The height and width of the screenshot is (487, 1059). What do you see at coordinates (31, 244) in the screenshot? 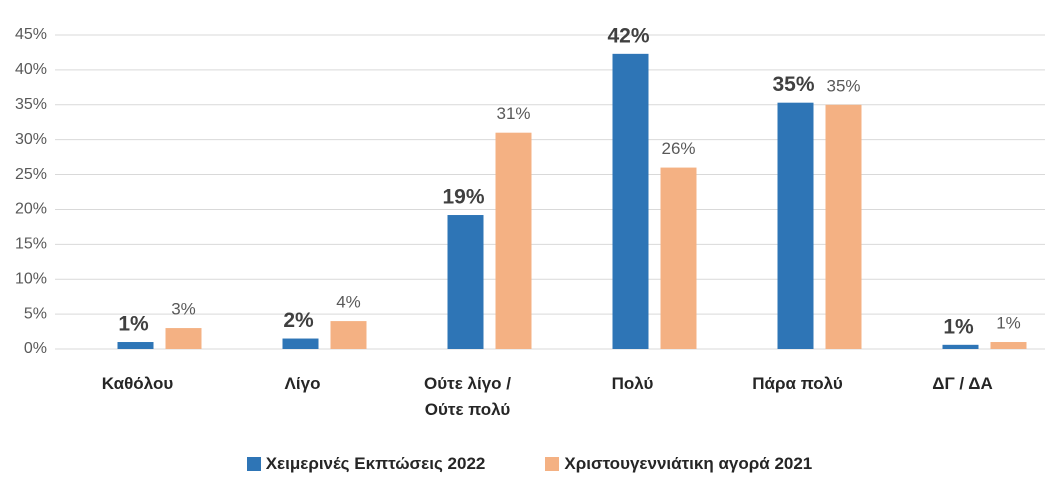
I see `y-tick-label: 15%` at bounding box center [31, 244].